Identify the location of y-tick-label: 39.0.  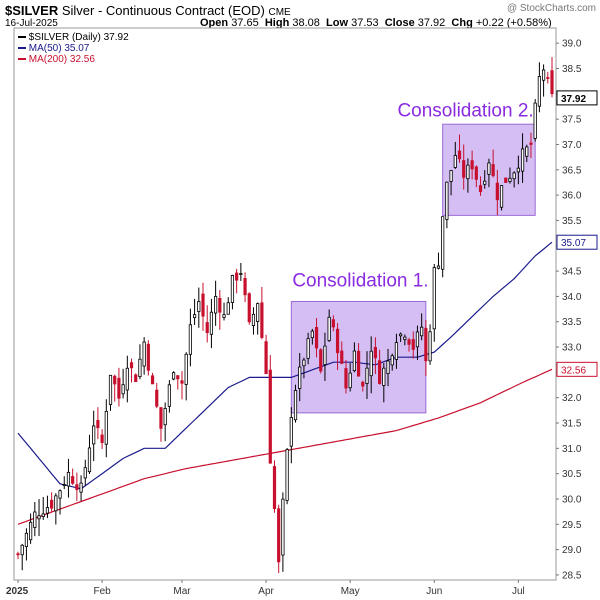
(572, 44).